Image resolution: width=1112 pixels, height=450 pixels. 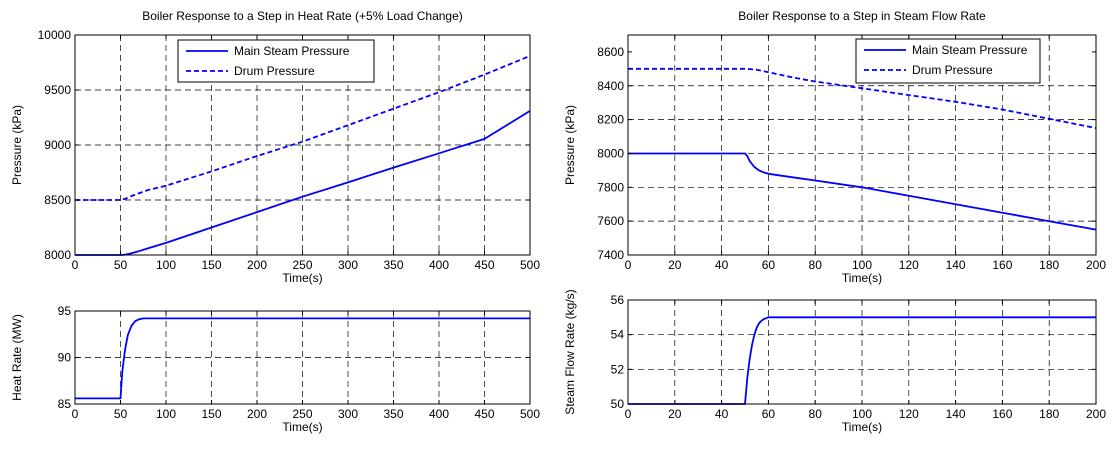 What do you see at coordinates (610, 187) in the screenshot?
I see `y-tick-label: 7800` at bounding box center [610, 187].